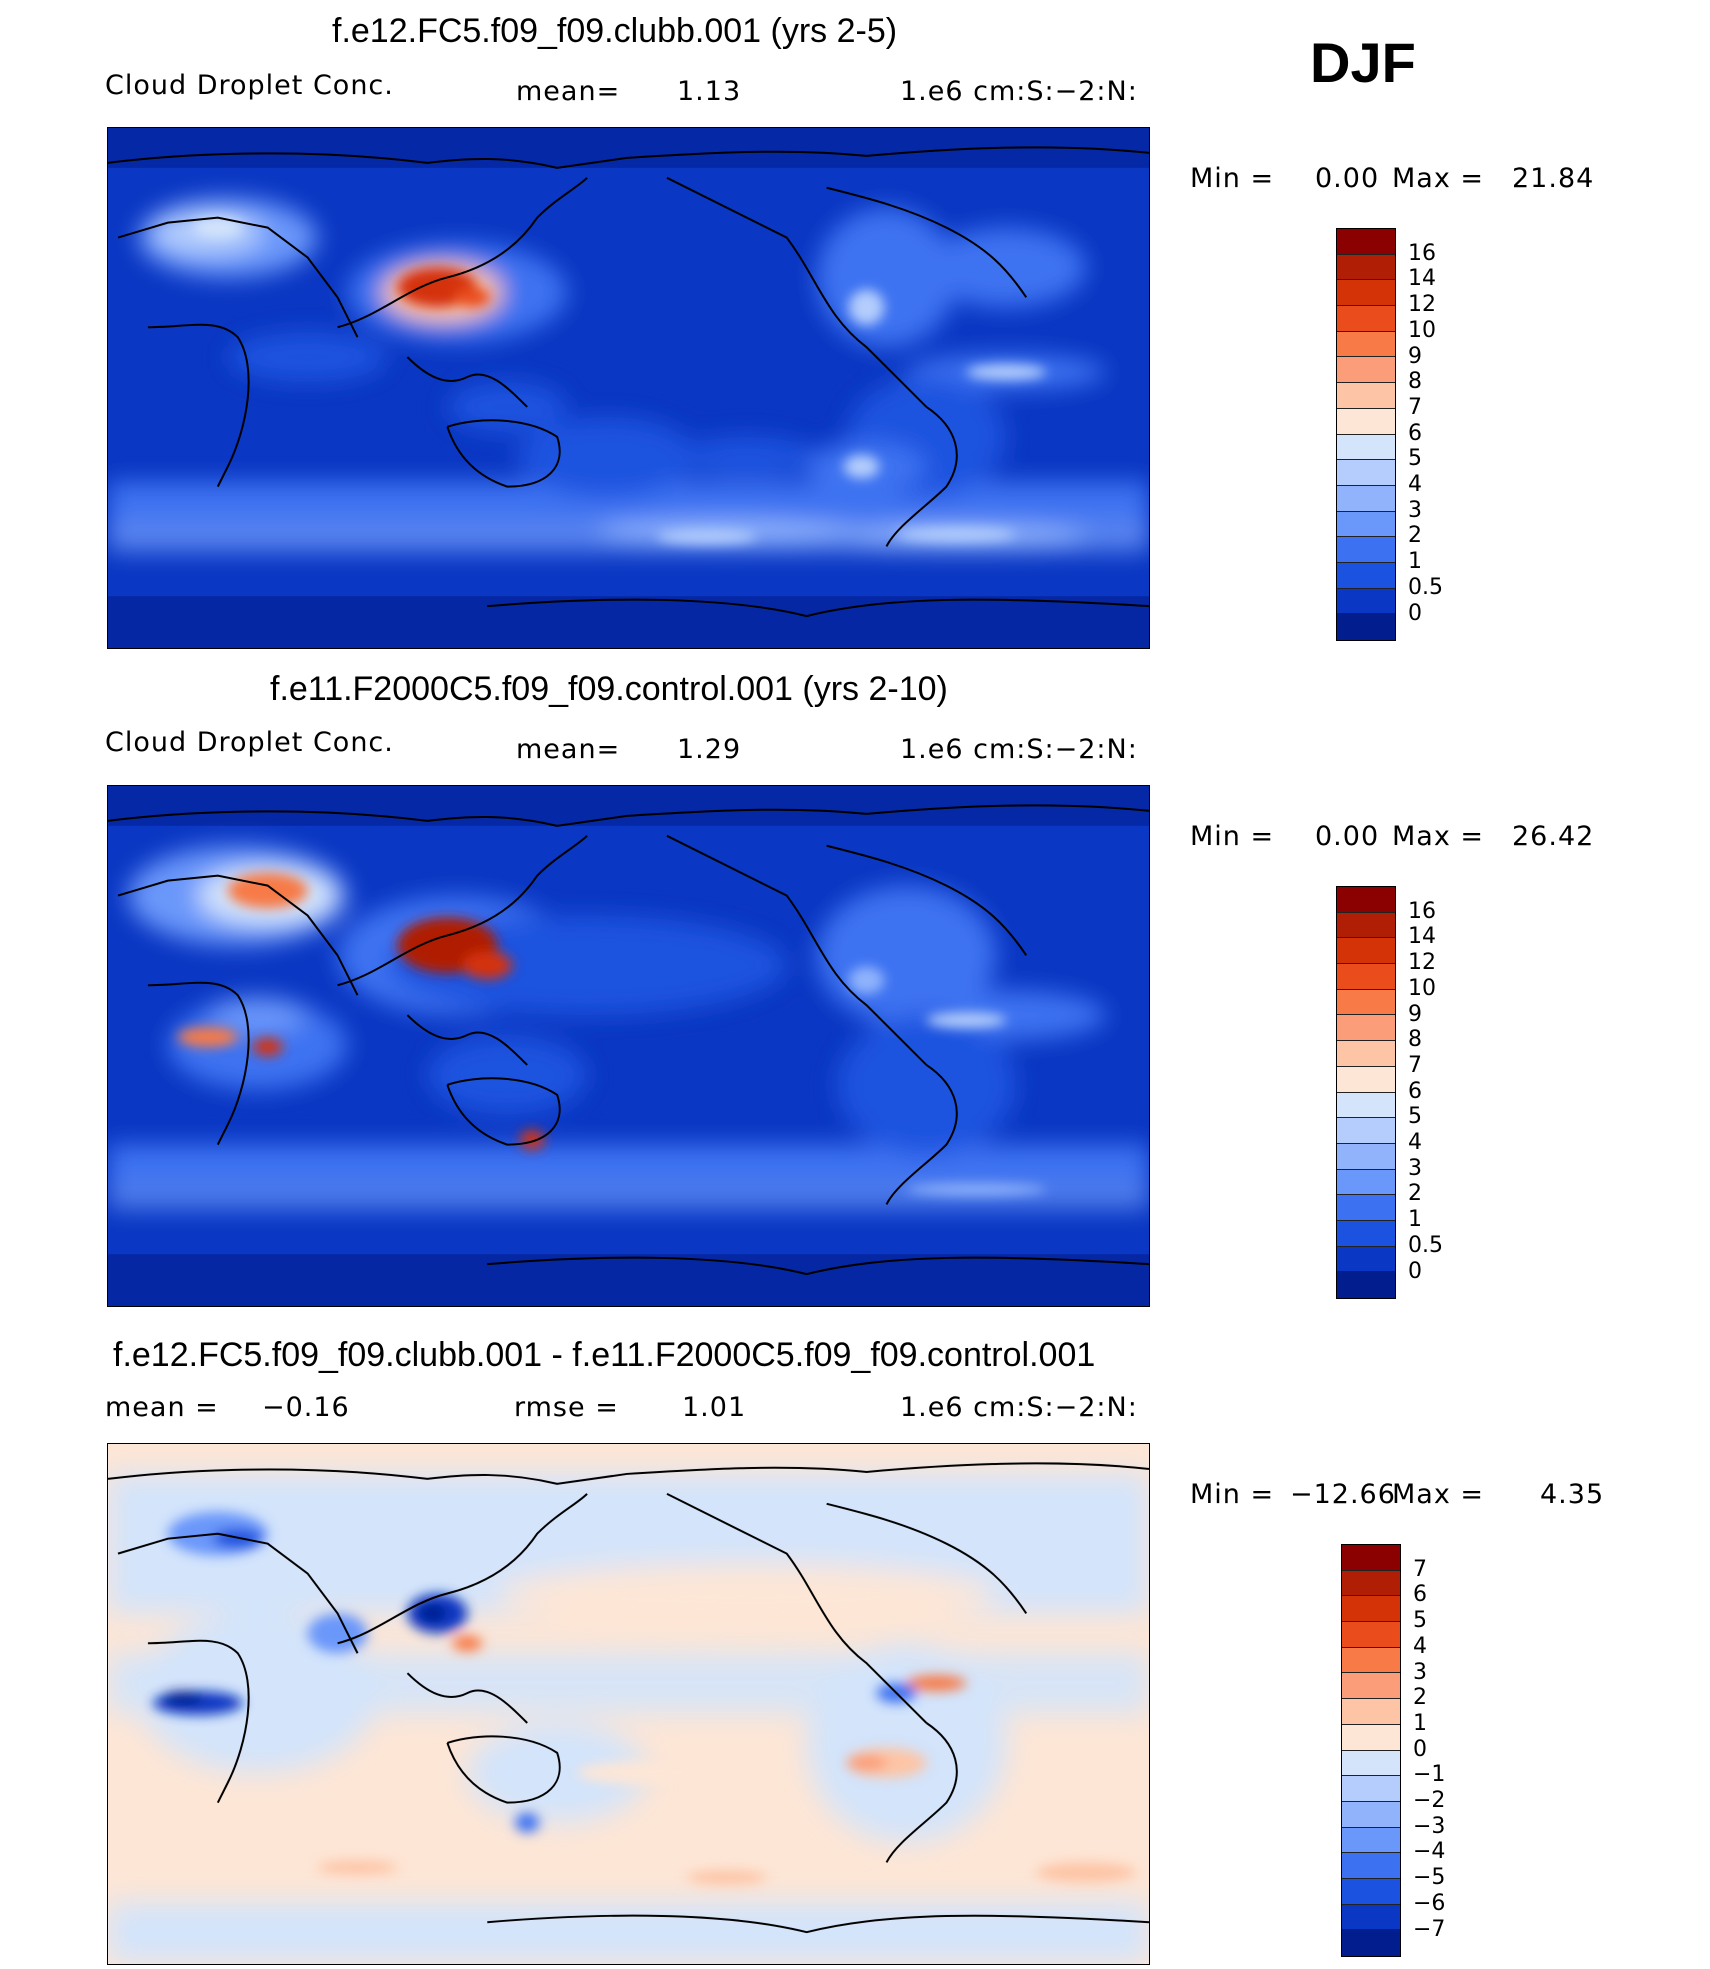 The width and height of the screenshot is (1710, 1969). Describe the element at coordinates (1429, 1800) in the screenshot. I see `colorbar-tick-label: −2` at that location.